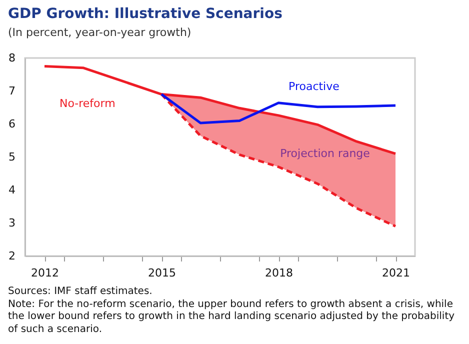  Describe the element at coordinates (314, 86) in the screenshot. I see `series-label: Proactive` at that location.